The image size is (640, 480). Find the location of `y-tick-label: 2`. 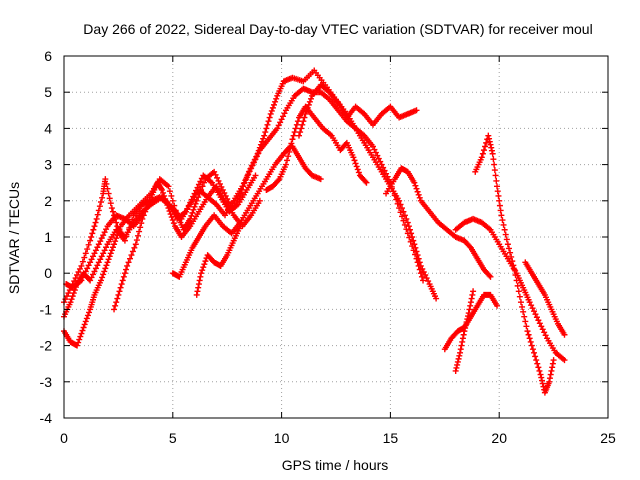

y-tick-label: 2 is located at coordinates (48, 201).